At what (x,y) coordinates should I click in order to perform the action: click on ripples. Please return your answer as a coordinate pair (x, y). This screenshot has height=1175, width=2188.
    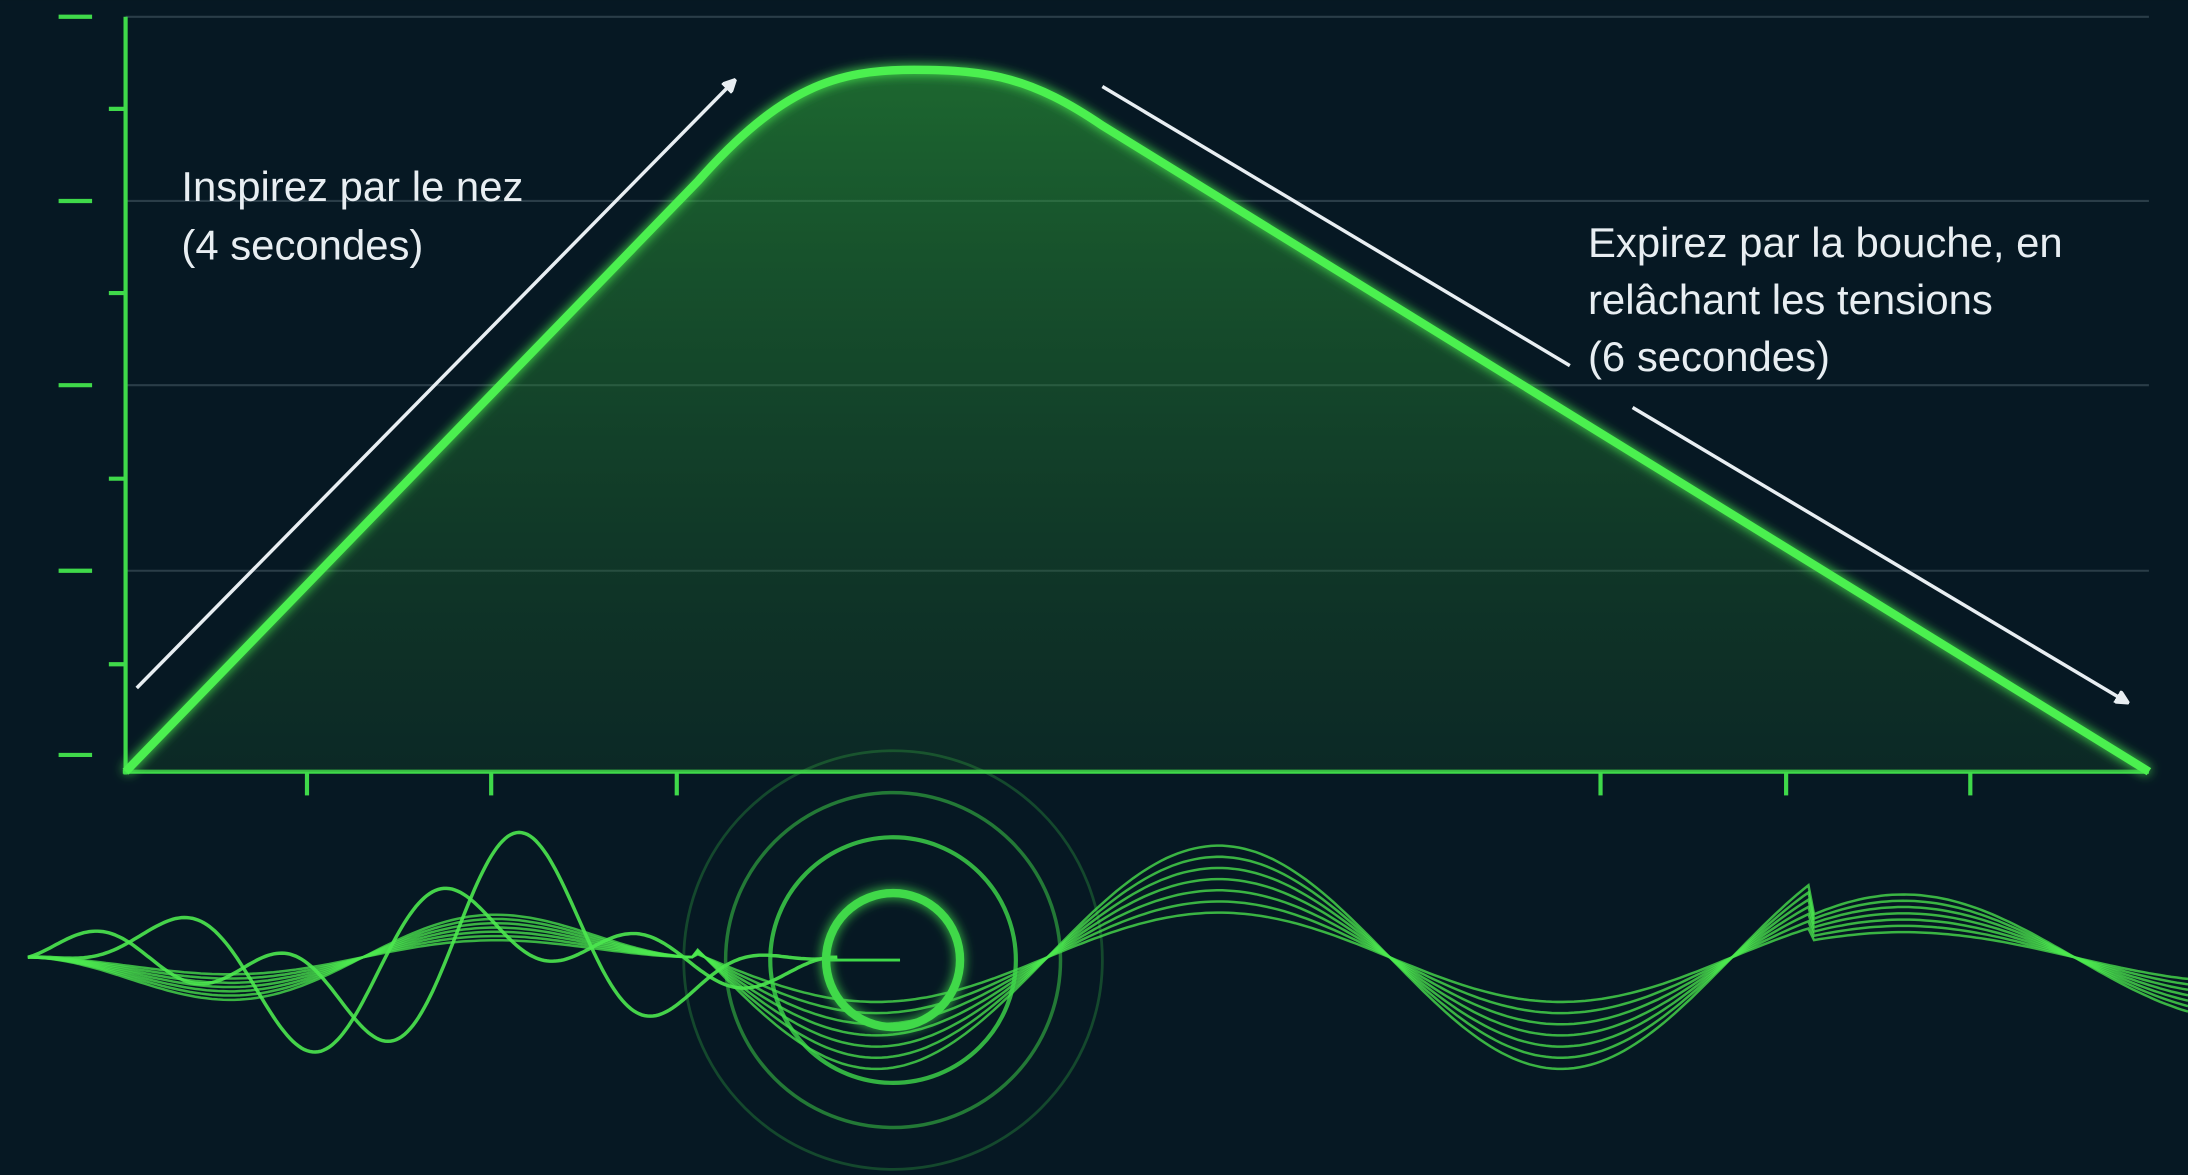
    Looking at the image, I should click on (893, 960).